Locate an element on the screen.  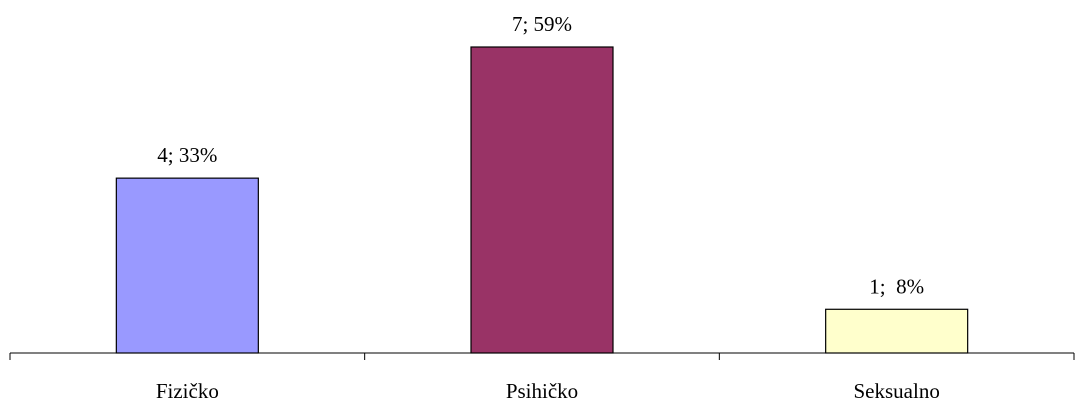
data-label: 1; 8% is located at coordinates (896, 286).